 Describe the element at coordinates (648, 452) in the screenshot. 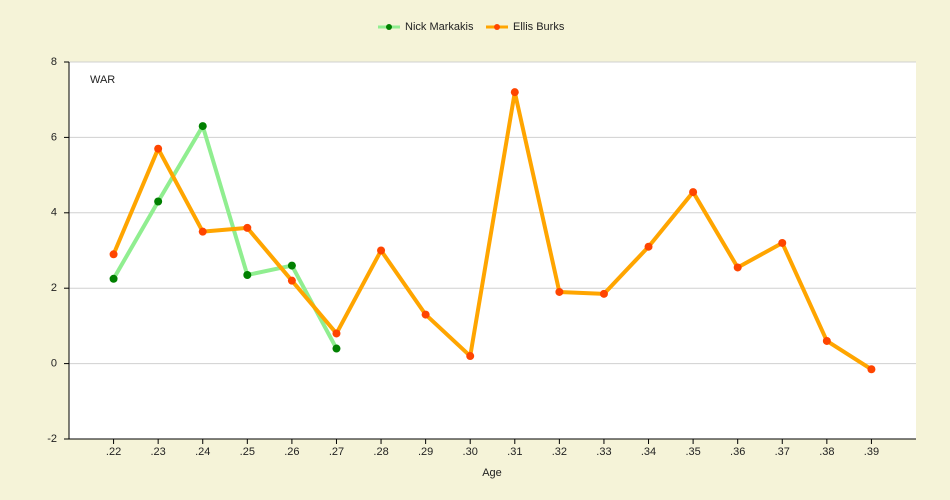

I see `x-tick-label: .34` at that location.